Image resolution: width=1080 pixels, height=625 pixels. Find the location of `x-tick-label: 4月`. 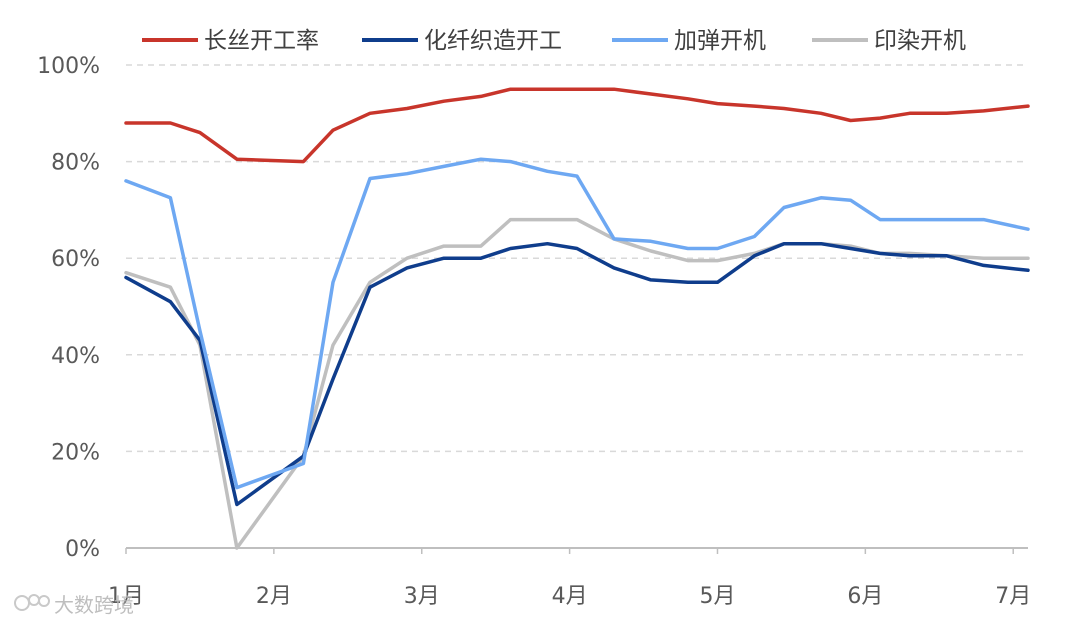

x-tick-label: 4月 is located at coordinates (570, 596).